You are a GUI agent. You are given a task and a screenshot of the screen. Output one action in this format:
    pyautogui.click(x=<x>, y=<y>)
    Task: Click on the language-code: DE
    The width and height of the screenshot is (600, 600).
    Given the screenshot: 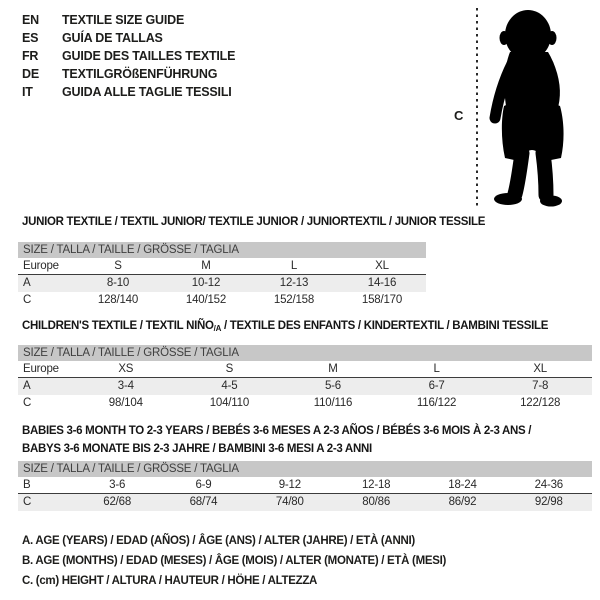 What is the action you would take?
    pyautogui.click(x=30, y=74)
    